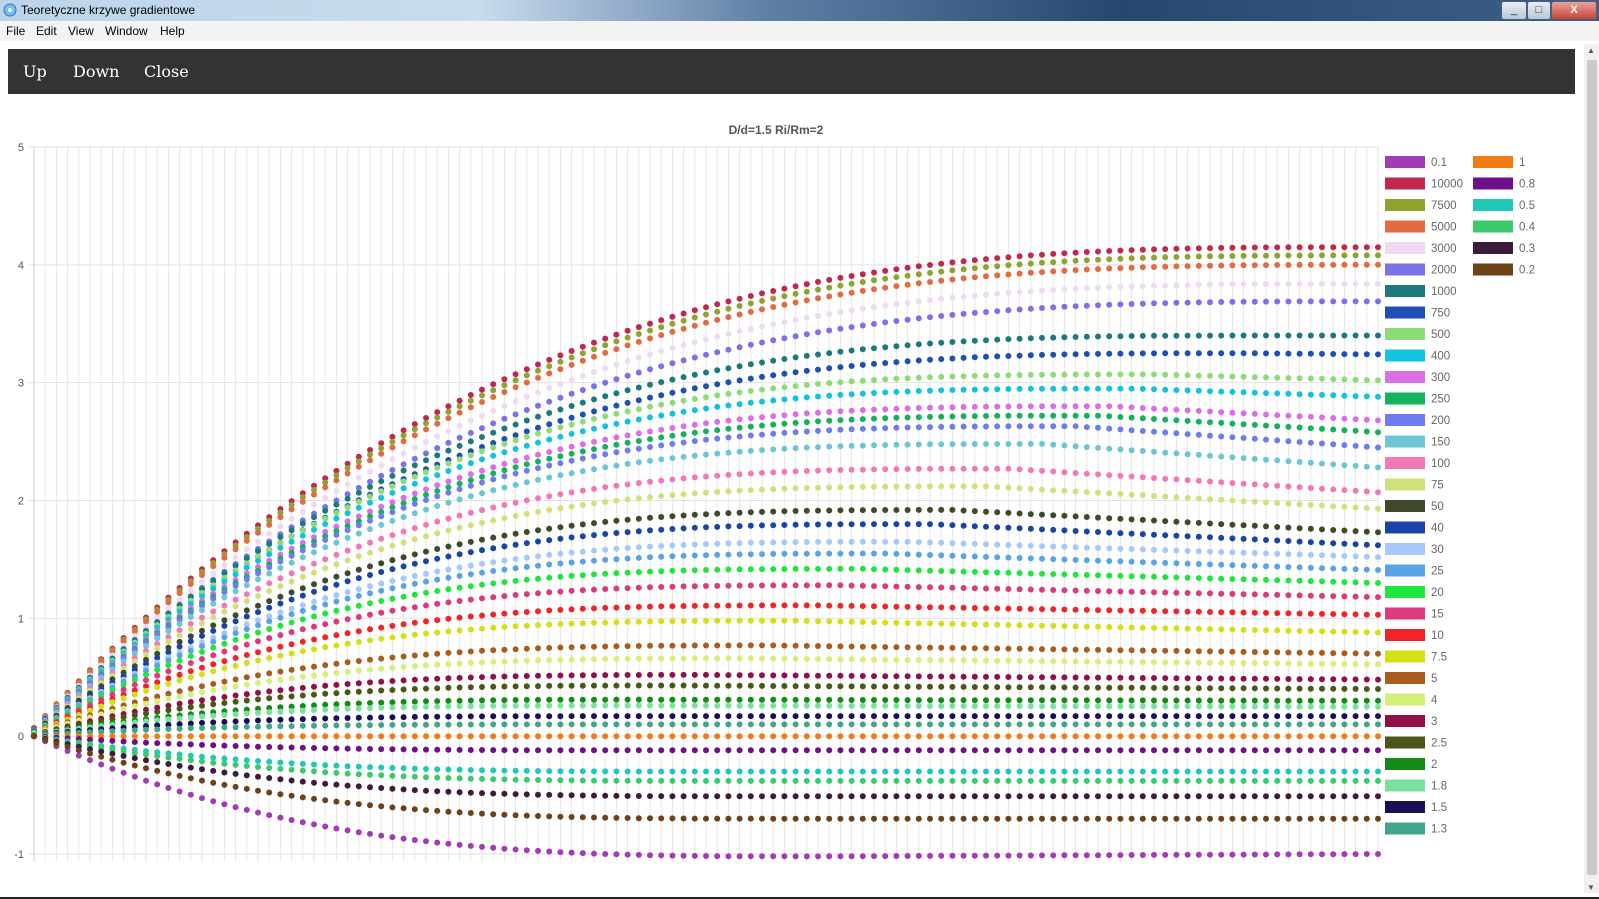 This screenshot has height=899, width=1599. Describe the element at coordinates (166, 71) in the screenshot. I see `close-button: Close` at that location.